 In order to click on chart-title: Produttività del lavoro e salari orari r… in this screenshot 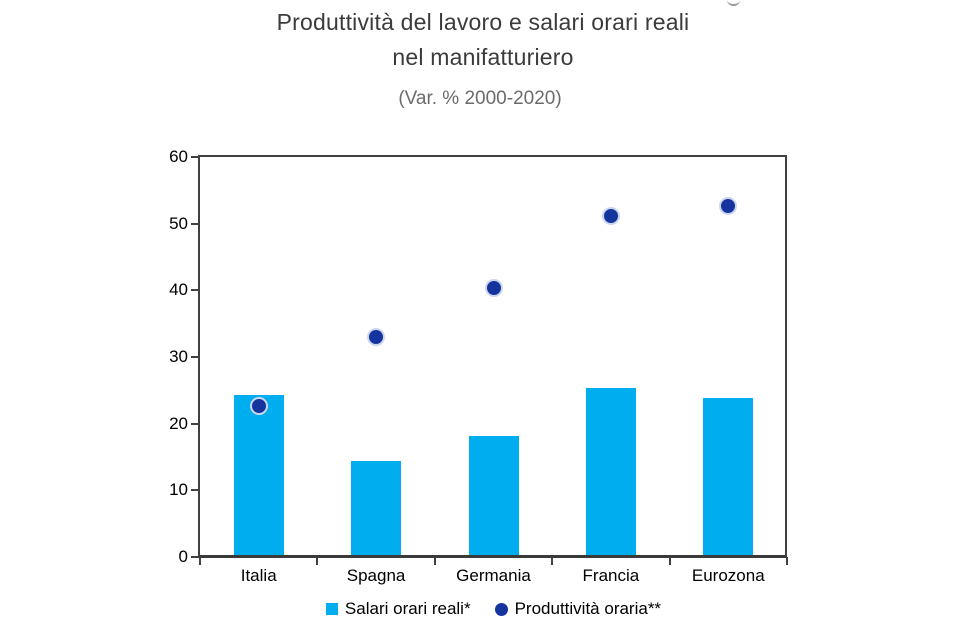, I will do `click(480, 40)`.